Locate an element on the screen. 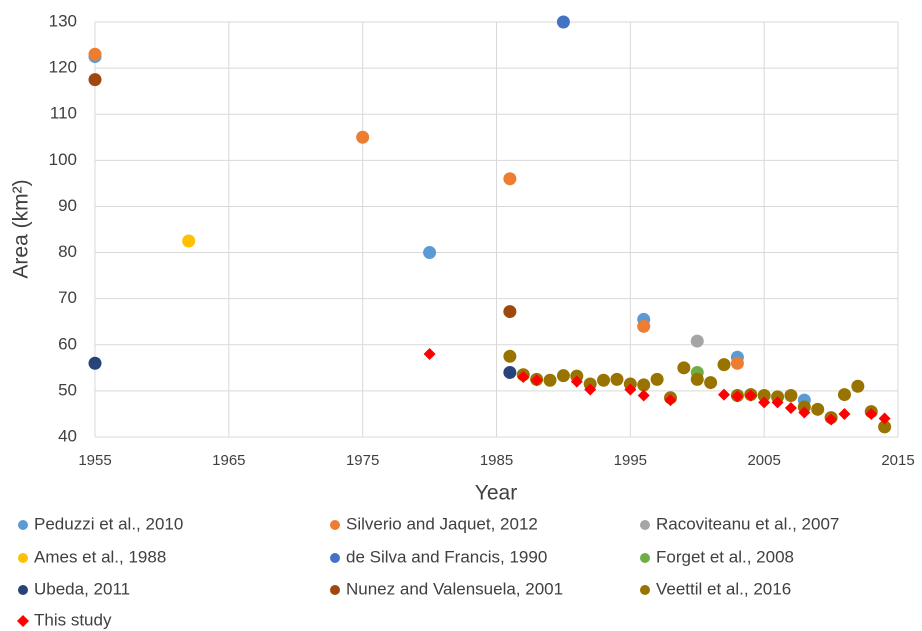 The width and height of the screenshot is (922, 631). x-axis-title: Year is located at coordinates (496, 493).